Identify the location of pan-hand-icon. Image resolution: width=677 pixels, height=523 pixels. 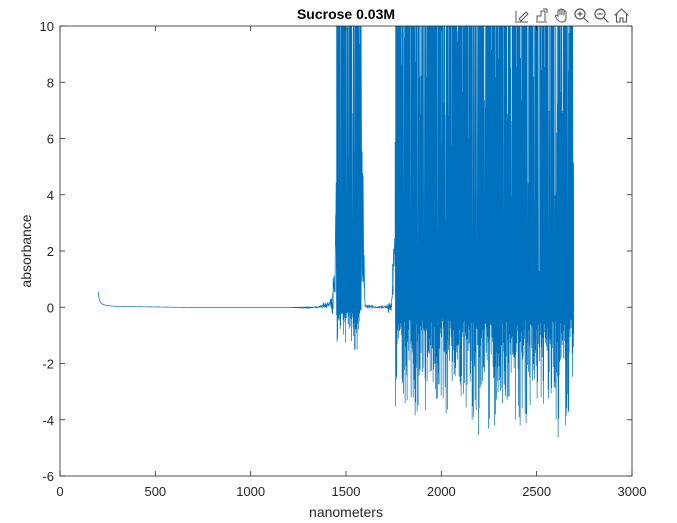
(560, 14).